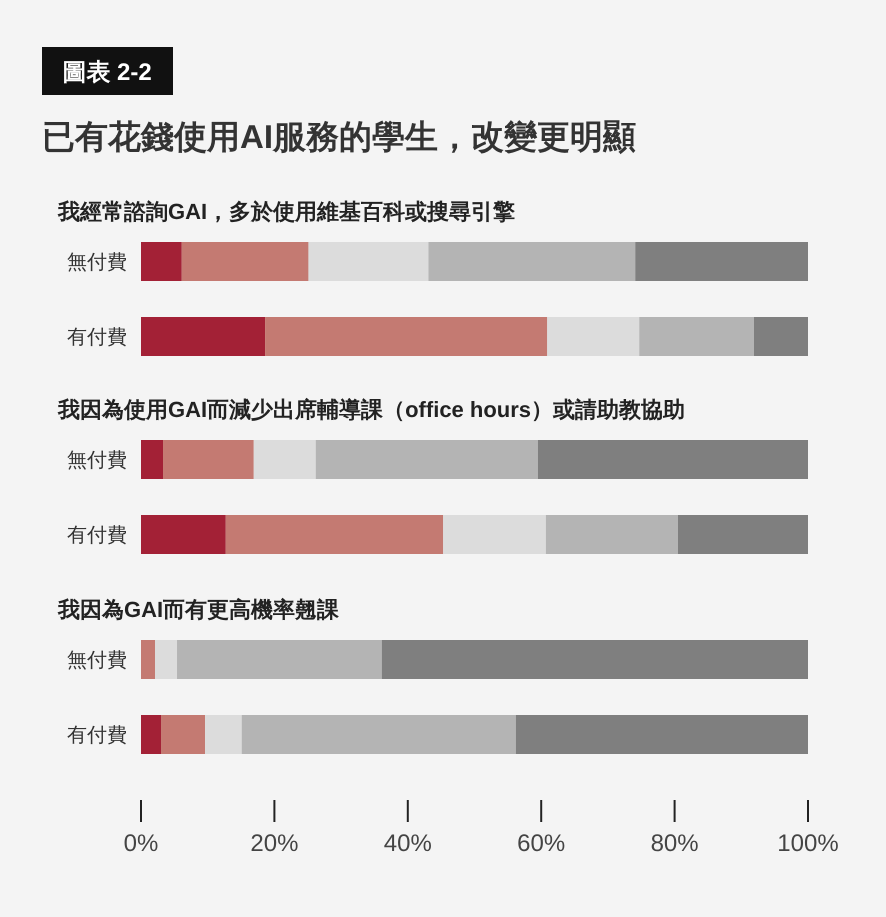 Image resolution: width=886 pixels, height=917 pixels. I want to click on x-tick-label: 40%, so click(408, 843).